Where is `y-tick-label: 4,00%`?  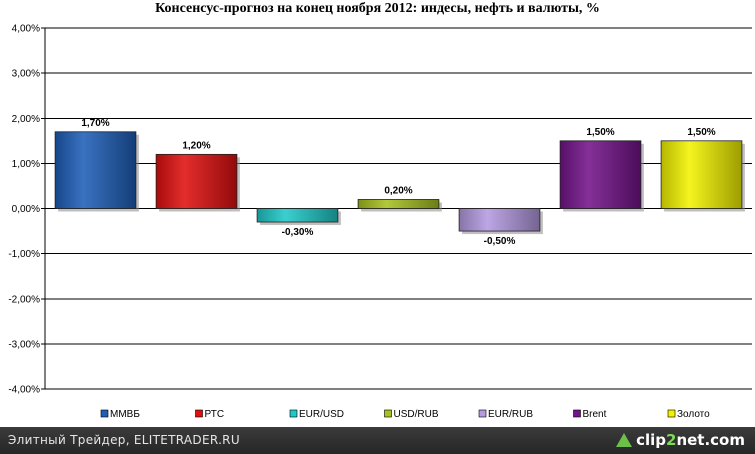
y-tick-label: 4,00% is located at coordinates (26, 29).